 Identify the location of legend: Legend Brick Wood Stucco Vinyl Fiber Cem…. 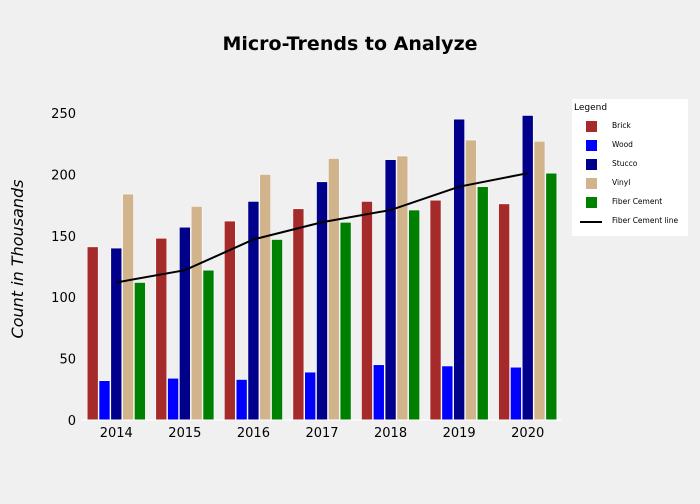
(630, 167).